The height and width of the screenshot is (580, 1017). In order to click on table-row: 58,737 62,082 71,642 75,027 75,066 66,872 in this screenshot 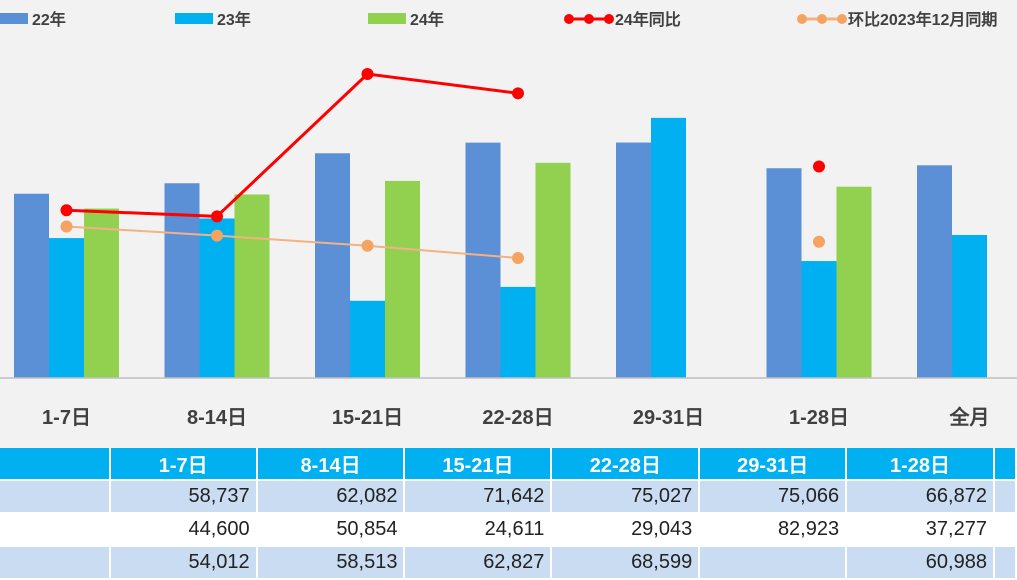, I will do `click(508, 497)`.